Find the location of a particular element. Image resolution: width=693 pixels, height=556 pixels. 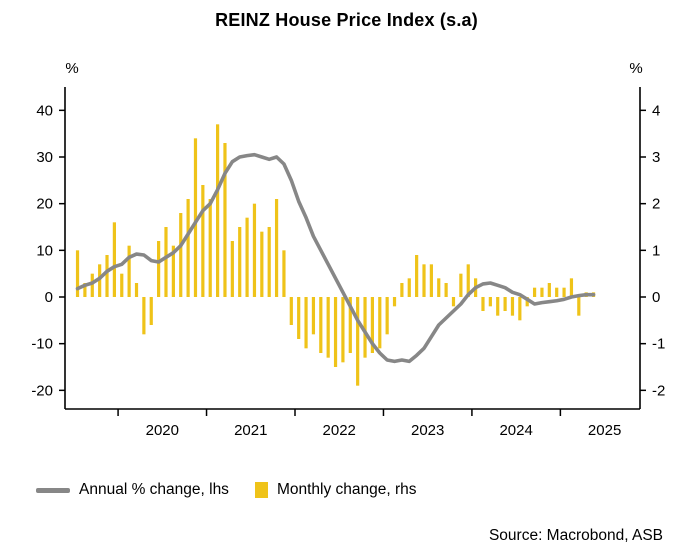

x-axis-year-label: 2025 is located at coordinates (604, 430).